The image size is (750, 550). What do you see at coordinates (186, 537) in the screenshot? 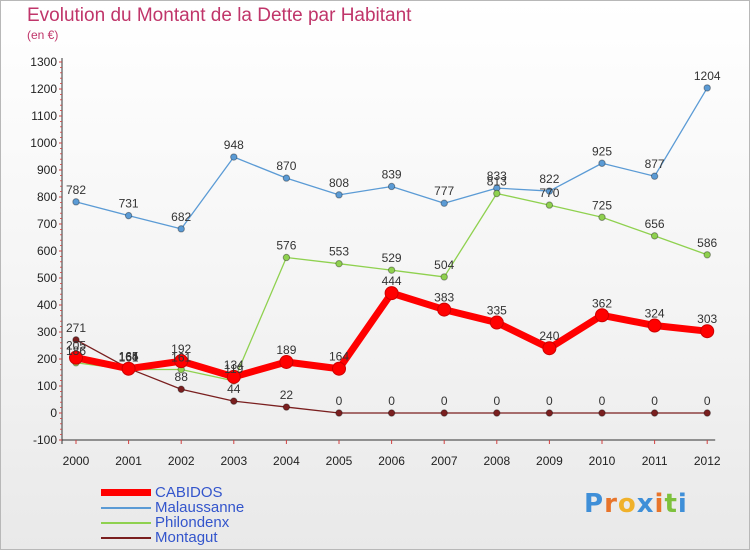
I see `legend-label-montagut: Montagut` at bounding box center [186, 537].